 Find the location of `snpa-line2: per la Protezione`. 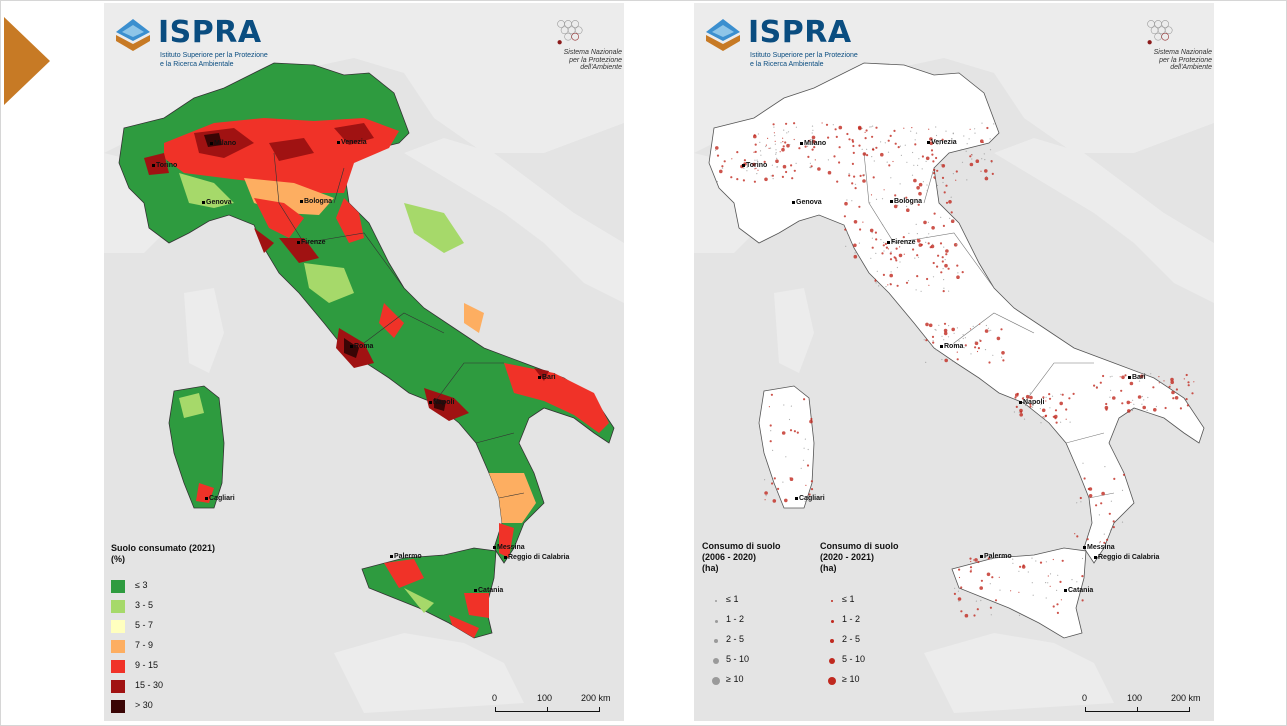

snpa-line2: per la Protezione is located at coordinates (1185, 60).